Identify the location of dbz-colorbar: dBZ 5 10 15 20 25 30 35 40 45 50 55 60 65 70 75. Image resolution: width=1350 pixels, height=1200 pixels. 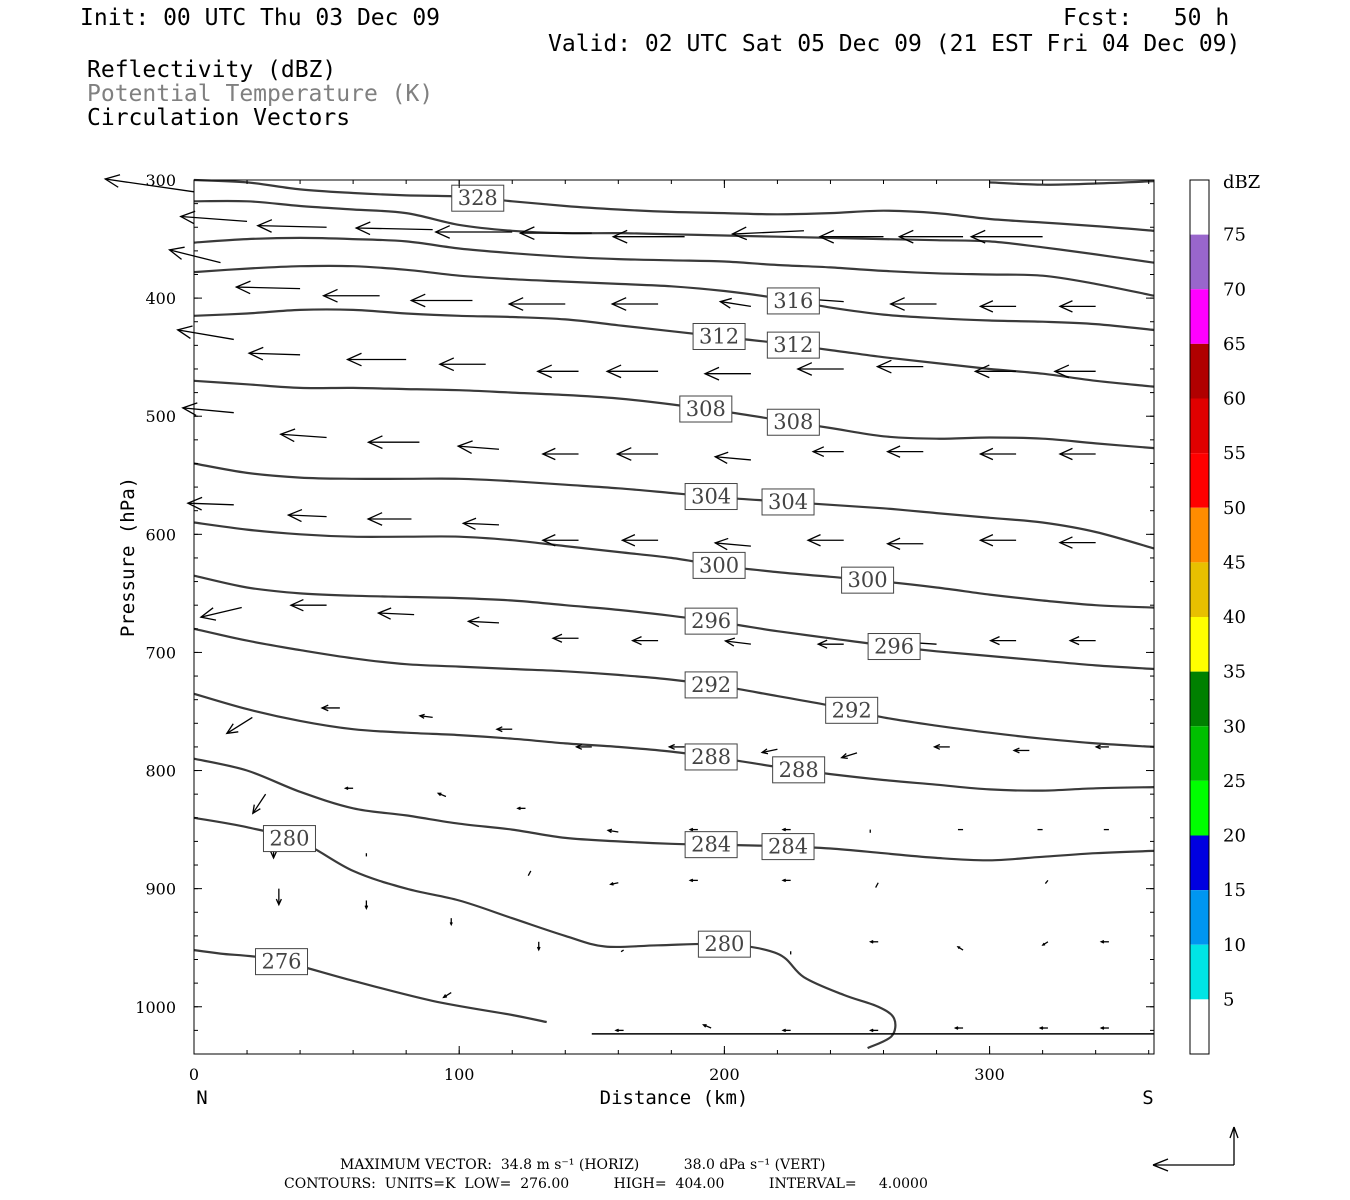
(1224, 613).